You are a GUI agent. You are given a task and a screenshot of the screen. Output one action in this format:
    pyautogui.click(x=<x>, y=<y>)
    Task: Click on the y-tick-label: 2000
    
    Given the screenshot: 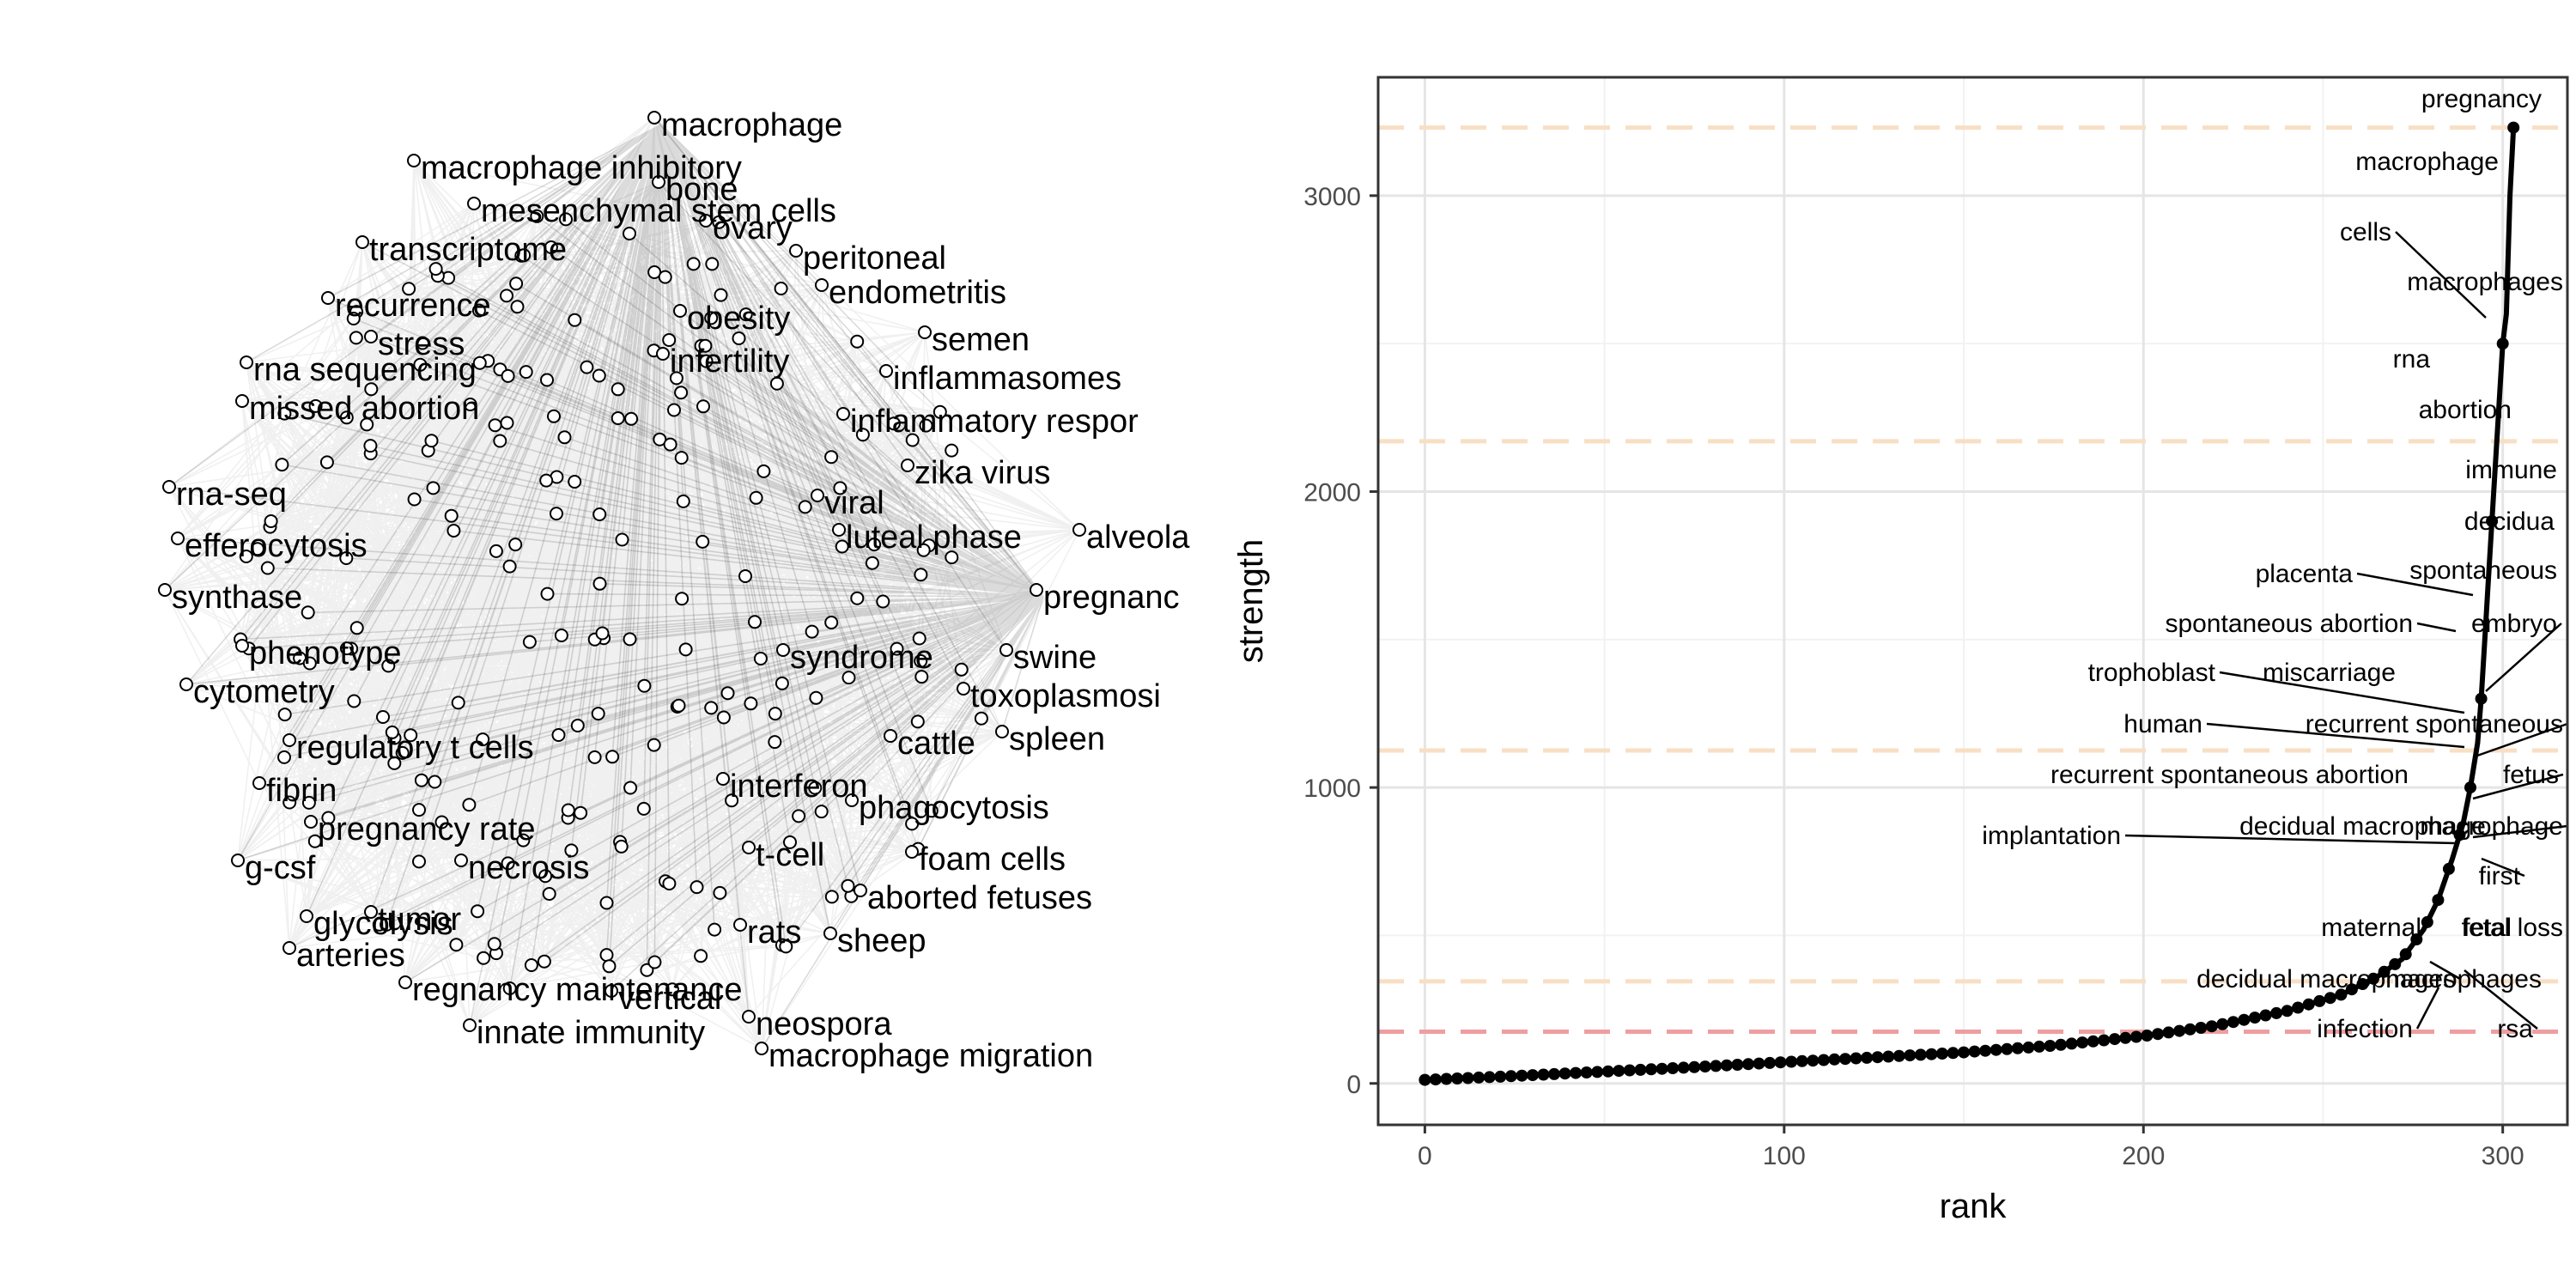 What is the action you would take?
    pyautogui.click(x=1332, y=492)
    